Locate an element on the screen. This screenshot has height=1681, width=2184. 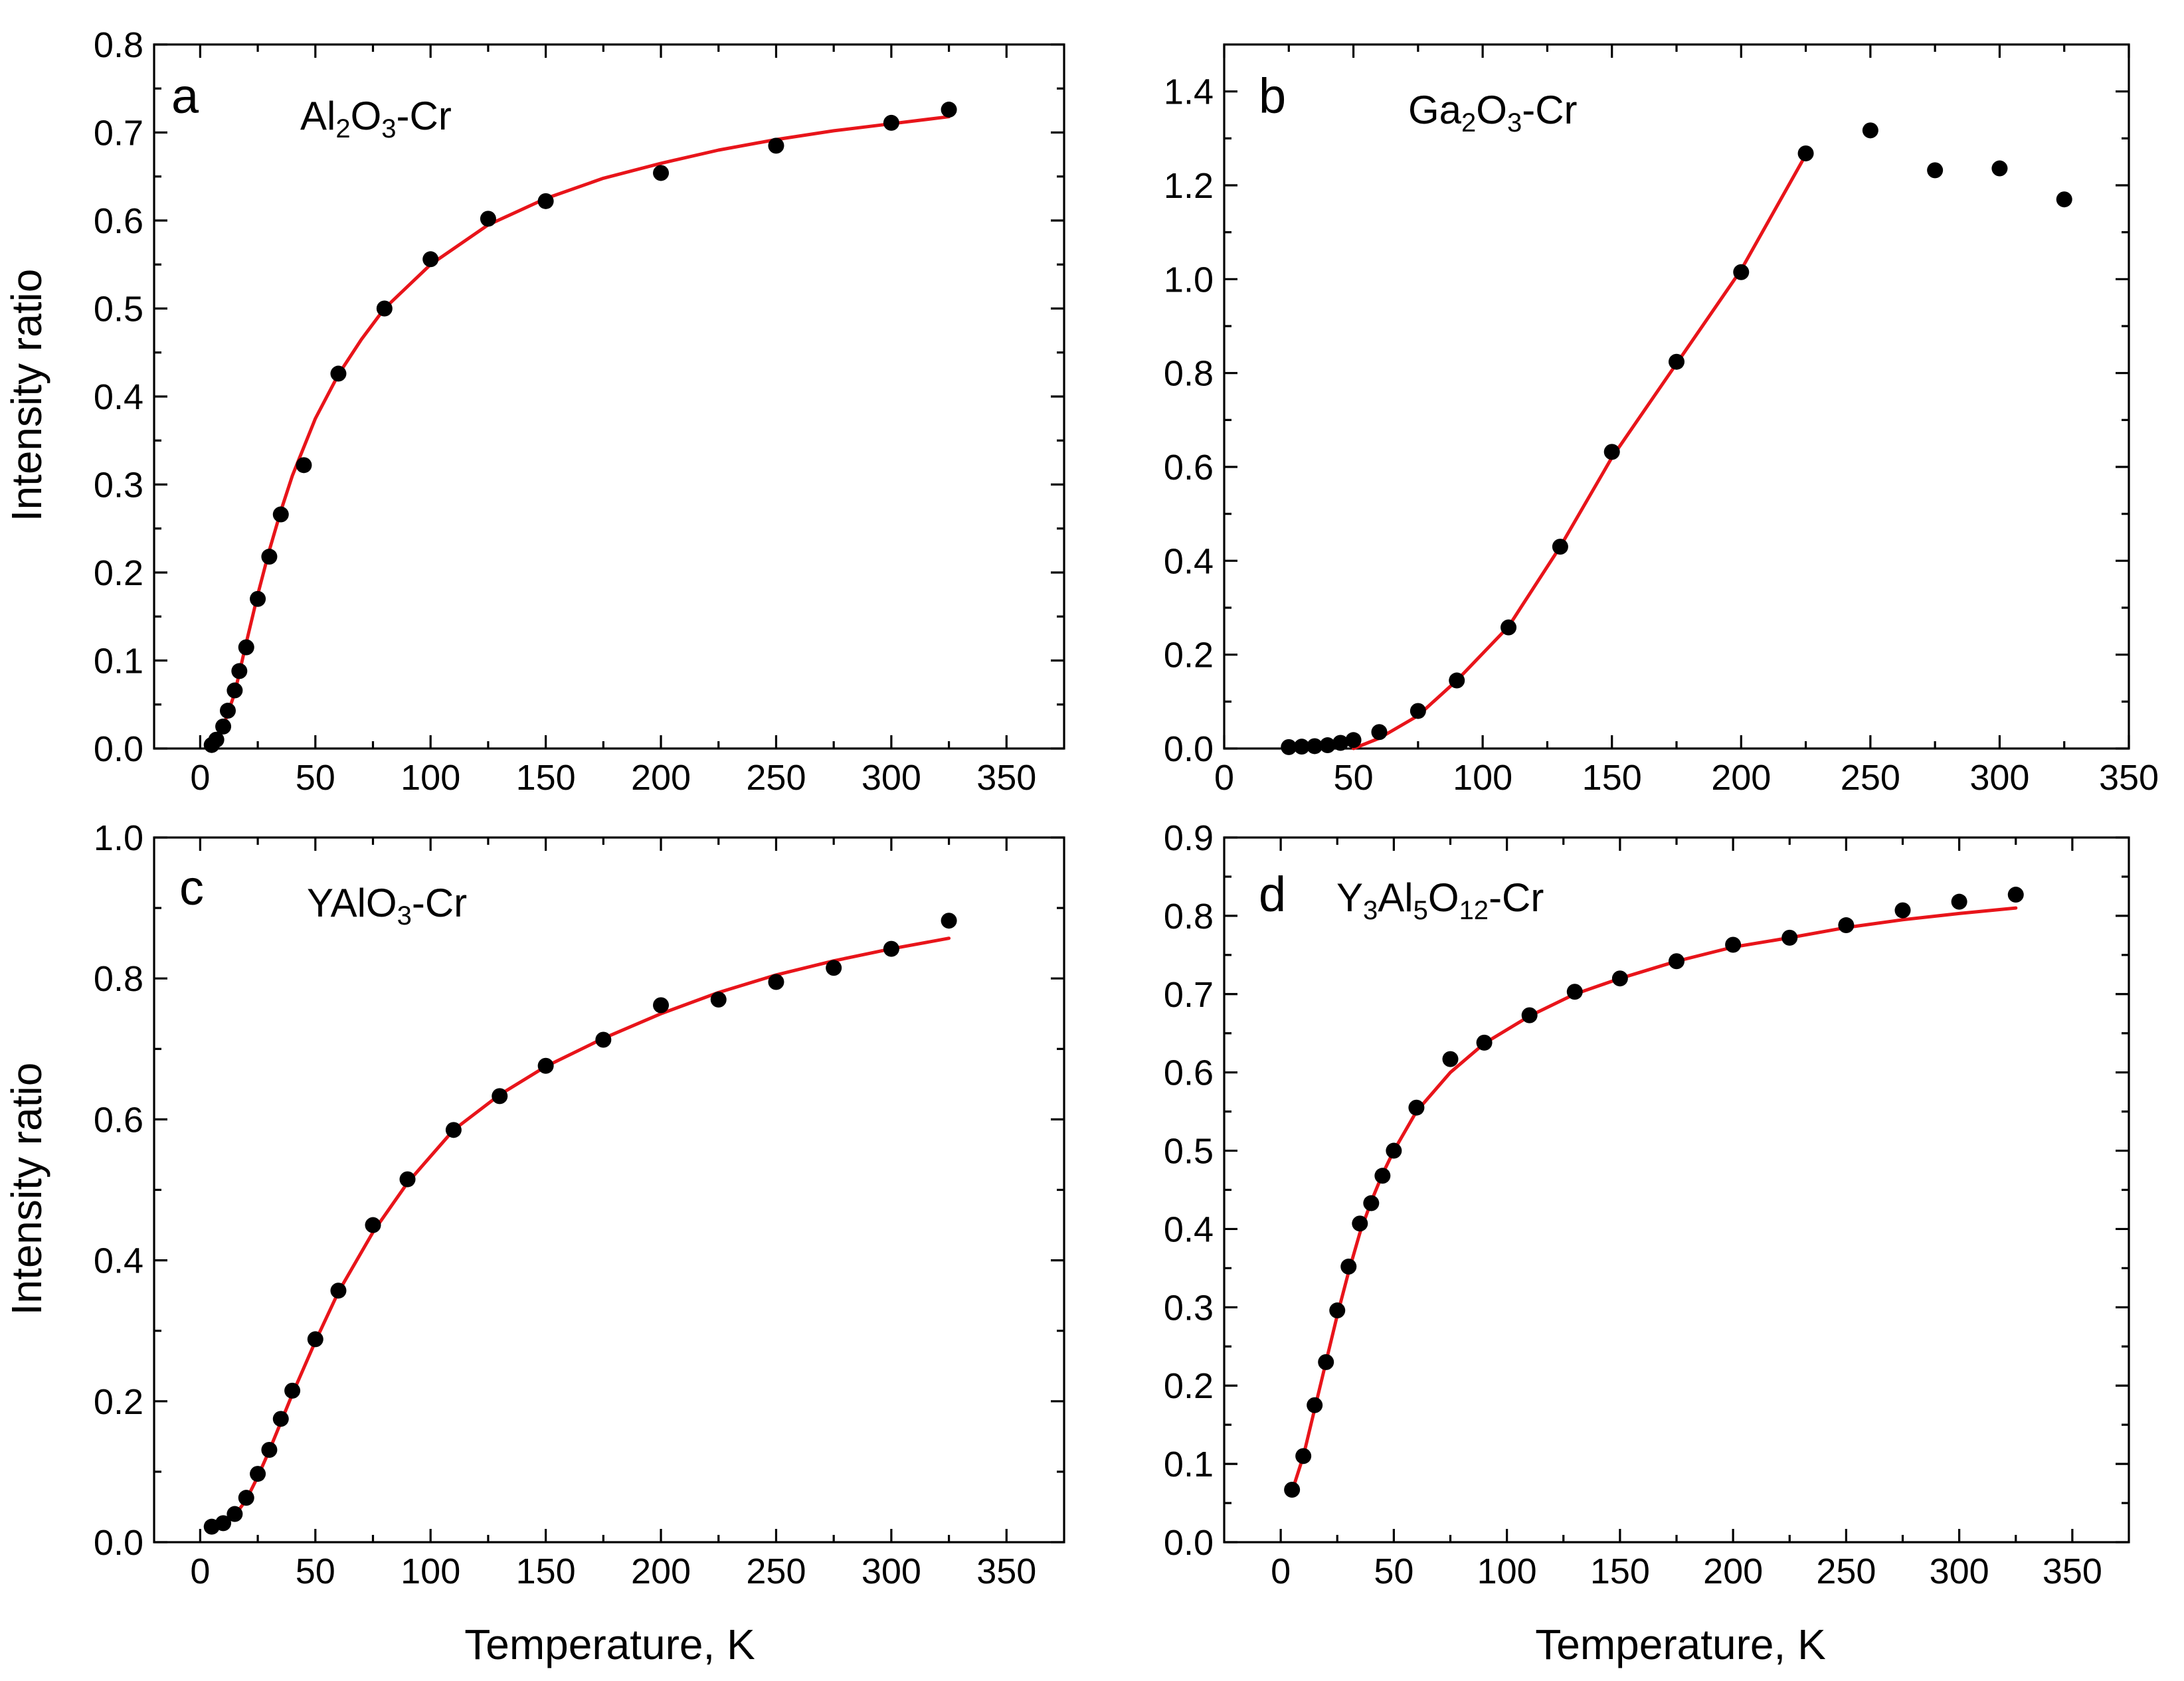
x-axis-label-right: Temperature, K is located at coordinates (1680, 1645).